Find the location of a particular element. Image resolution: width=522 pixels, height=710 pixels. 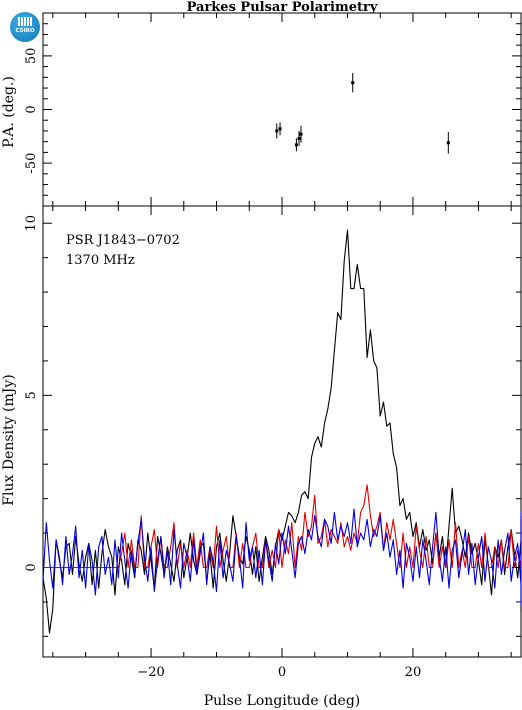

pa-y-tick-label: -50 is located at coordinates (31, 163).